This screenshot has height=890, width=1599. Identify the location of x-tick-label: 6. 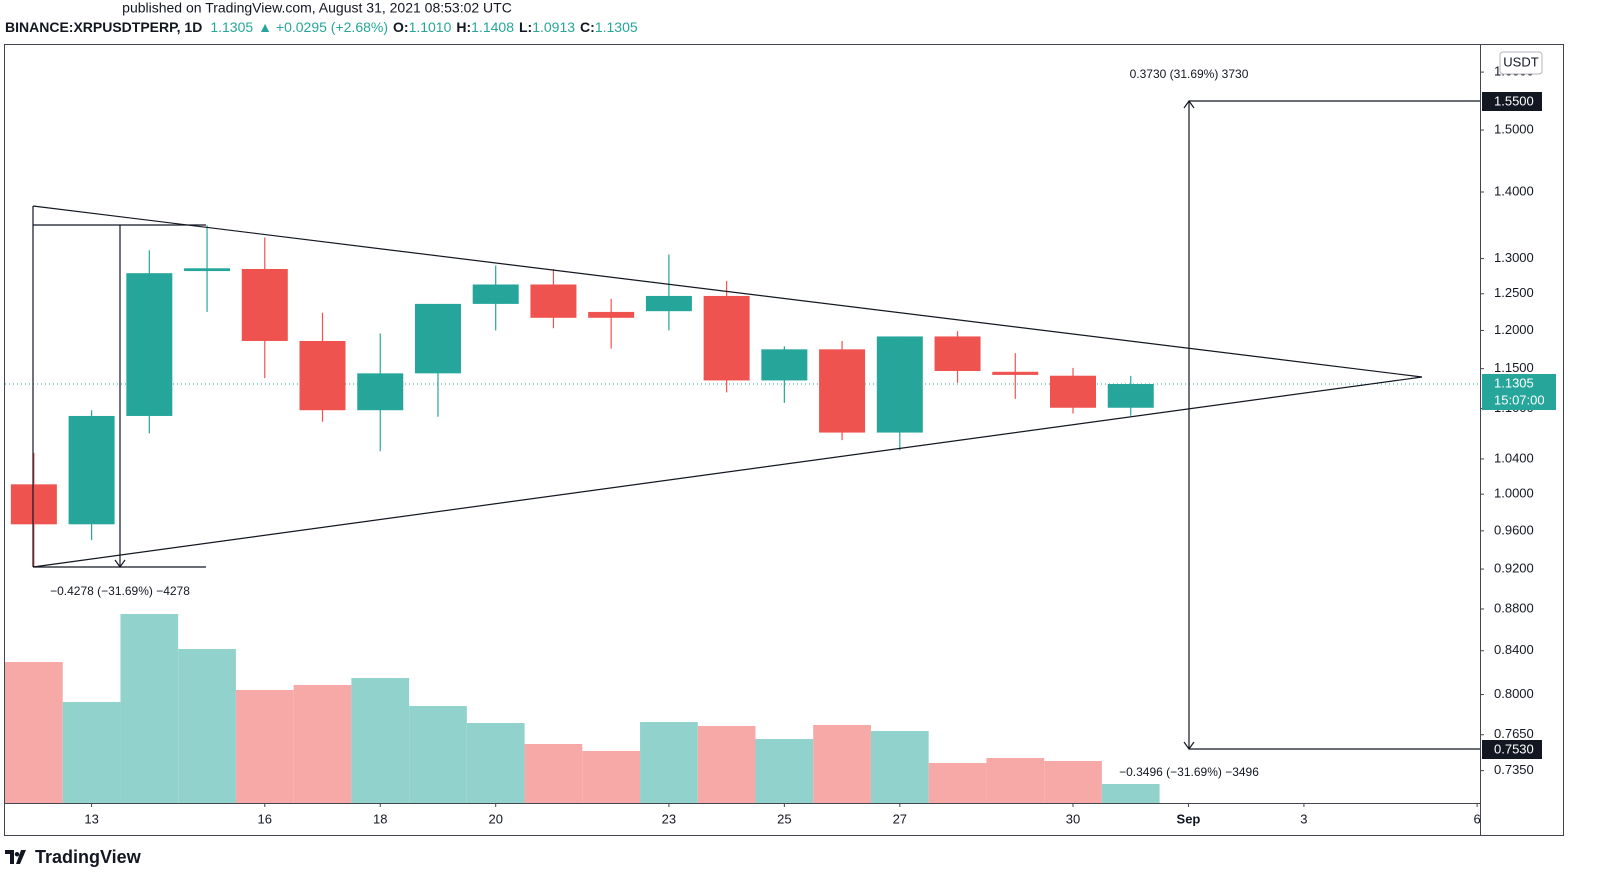
(1476, 818).